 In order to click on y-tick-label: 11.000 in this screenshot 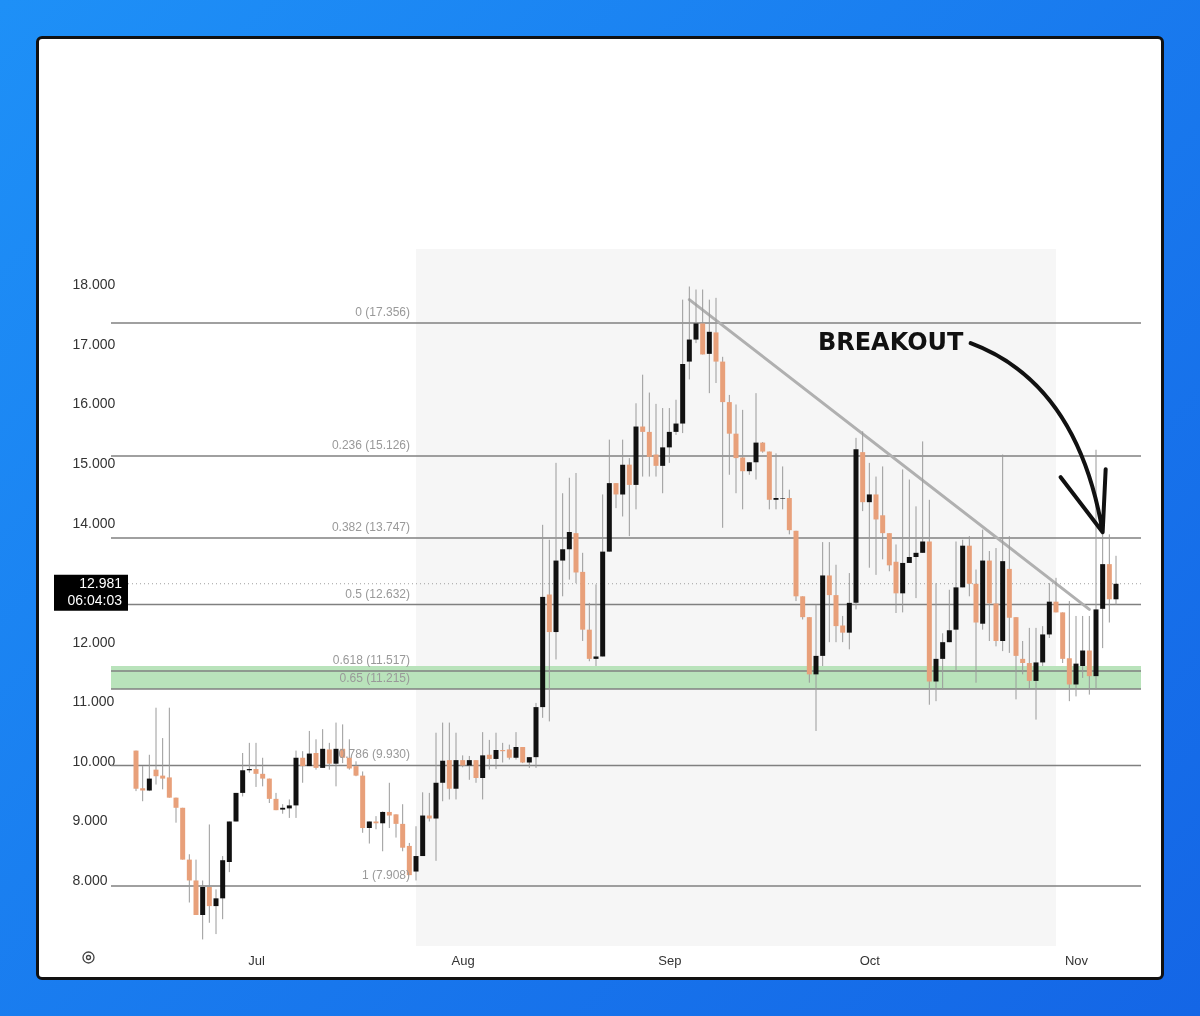, I will do `click(93, 701)`.